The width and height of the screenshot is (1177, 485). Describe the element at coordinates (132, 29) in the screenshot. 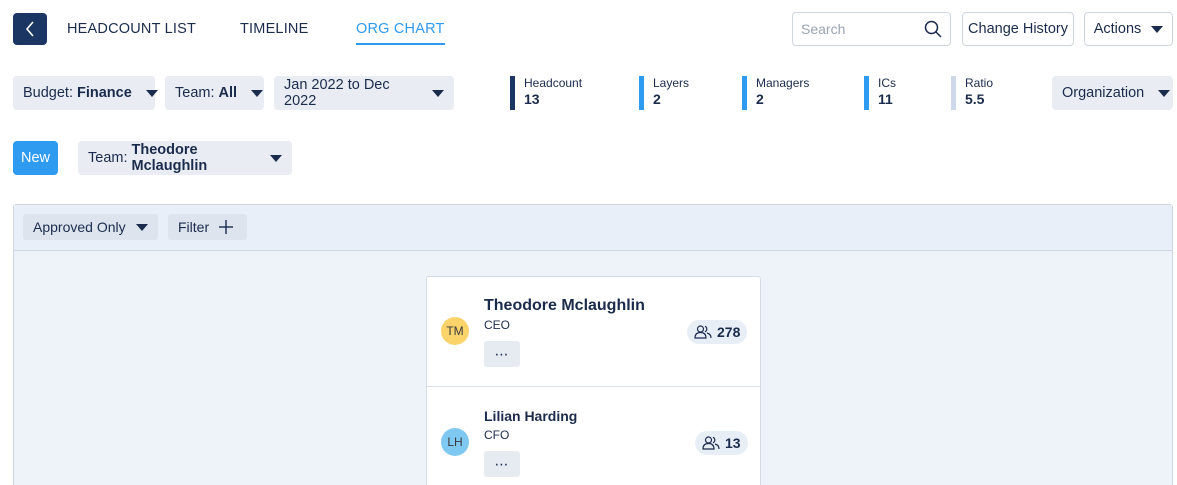

I see `tab-headcount-list: HEADCOUNT LIST` at that location.